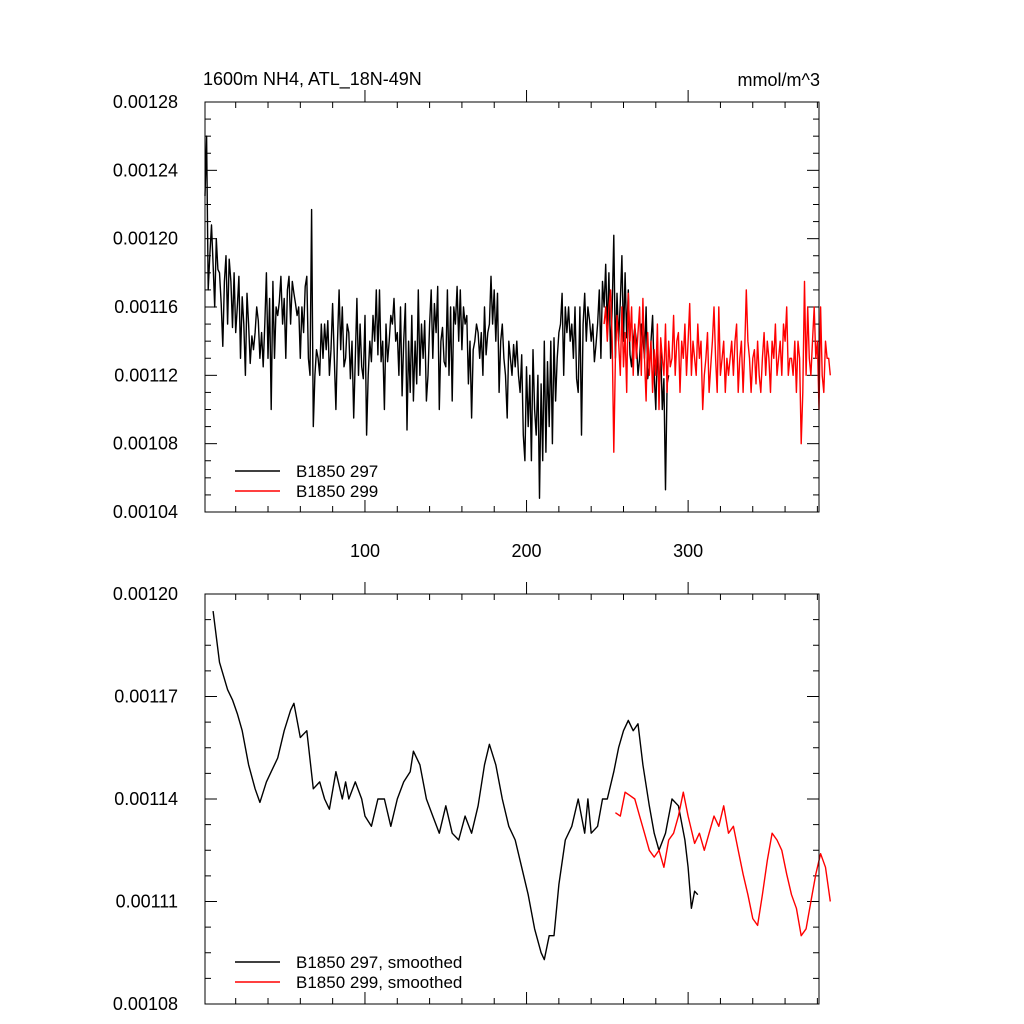 The image size is (1024, 1024). What do you see at coordinates (146, 307) in the screenshot?
I see `top-ytick-label: 0.00116` at bounding box center [146, 307].